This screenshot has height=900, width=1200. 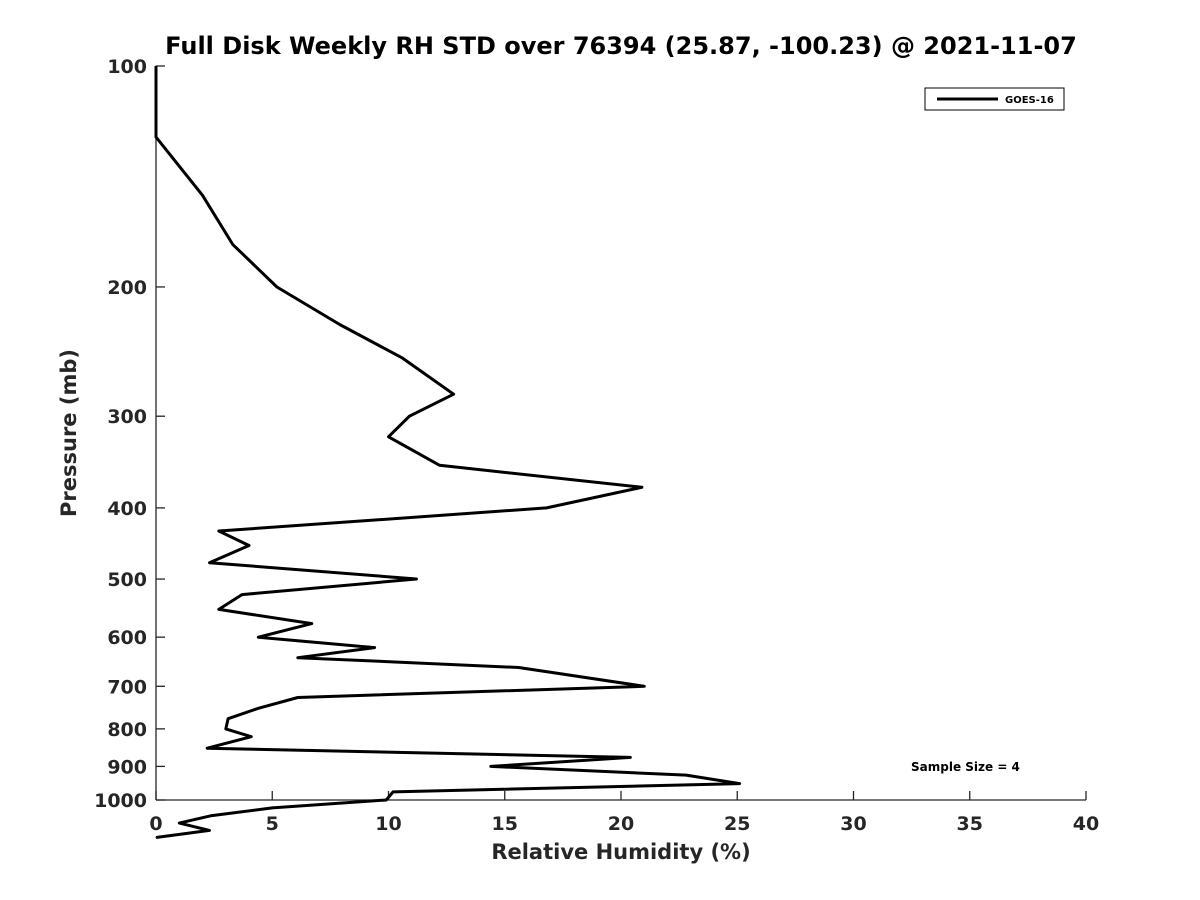 I want to click on x-tick-label: 20, so click(x=621, y=824).